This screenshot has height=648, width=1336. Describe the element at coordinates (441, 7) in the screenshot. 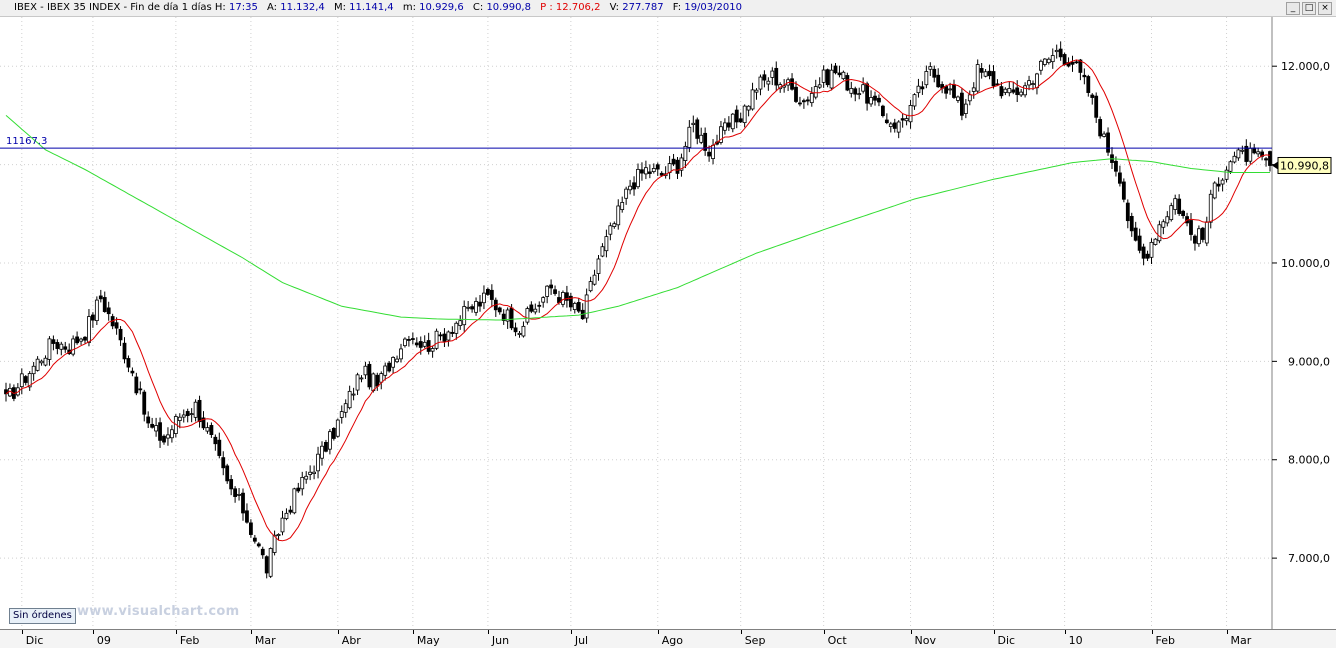

I see `low-value: 10.929,6` at that location.